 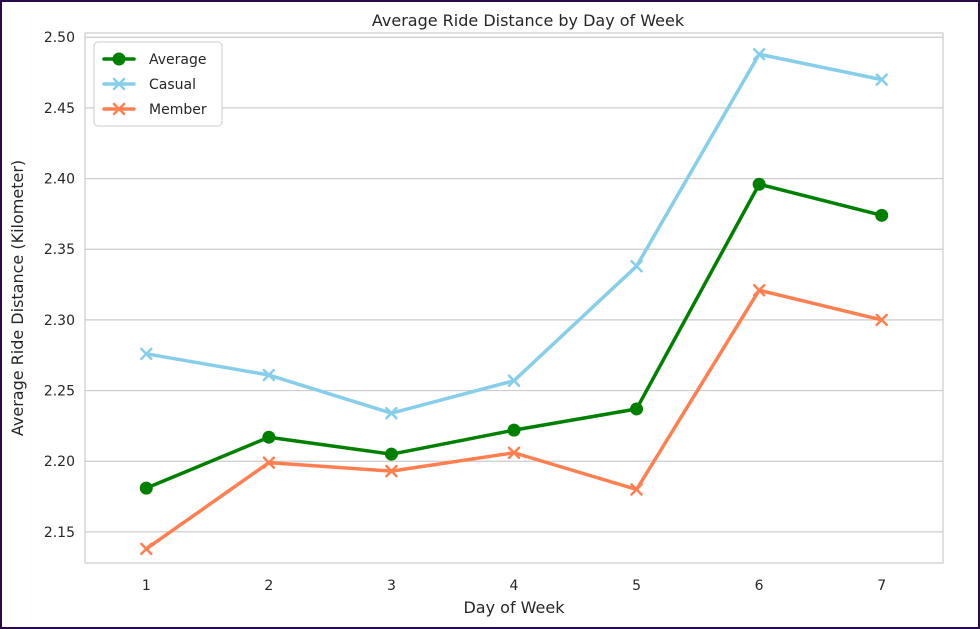 What do you see at coordinates (514, 607) in the screenshot?
I see `x-axis-label: Day of Week` at bounding box center [514, 607].